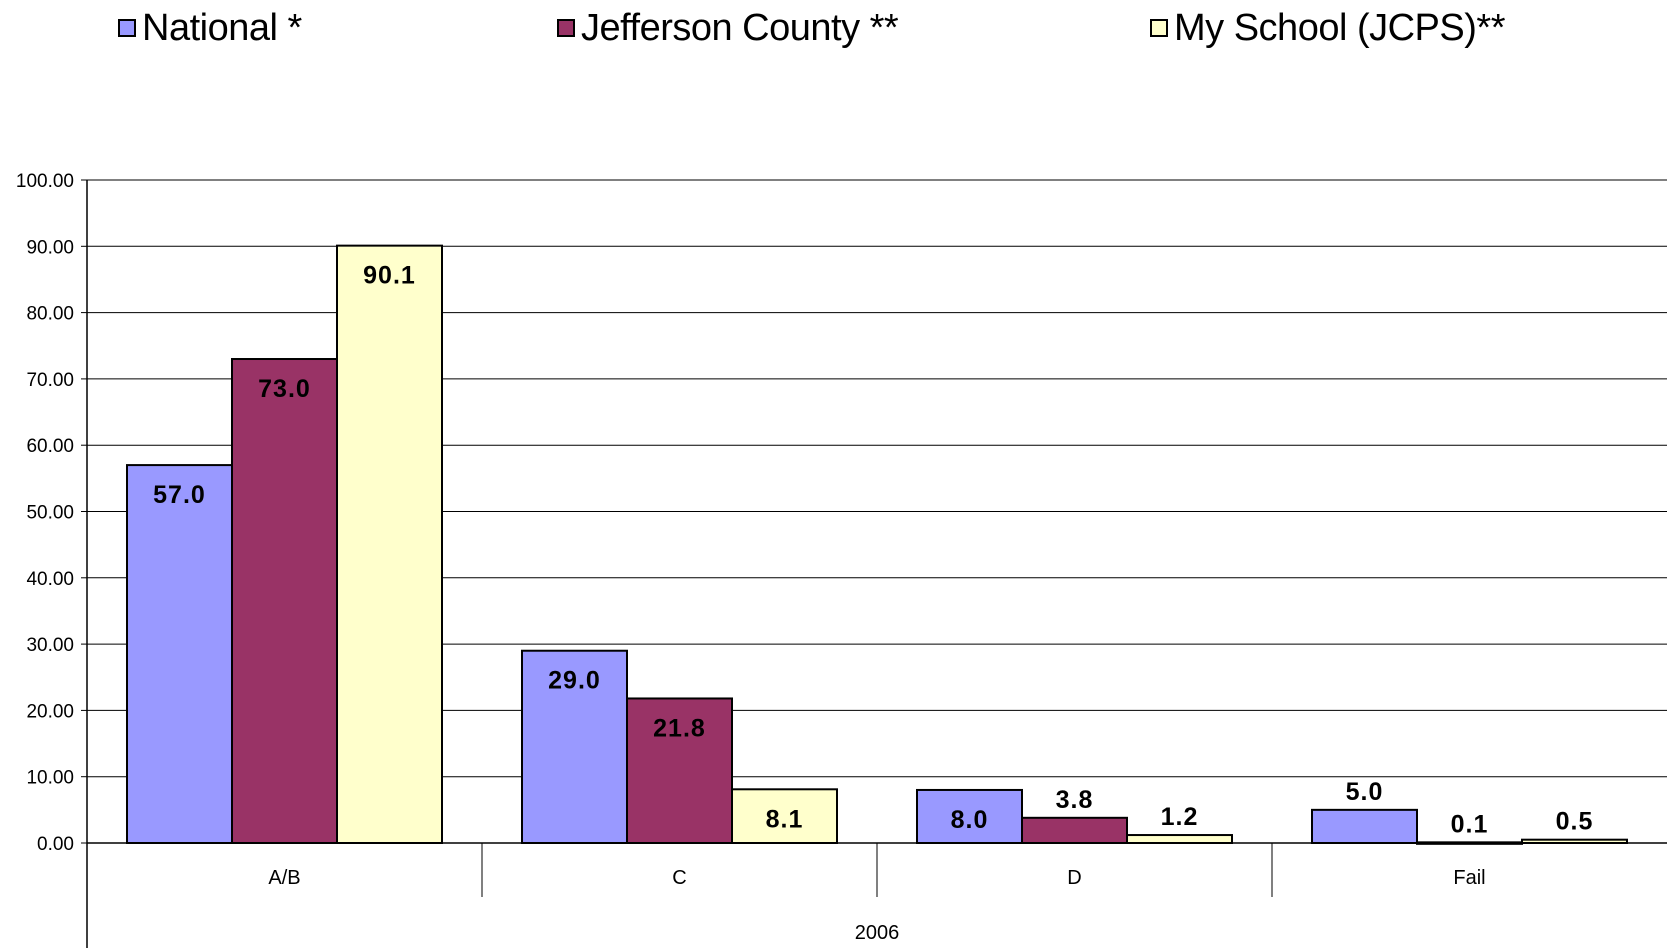  Describe the element at coordinates (1075, 800) in the screenshot. I see `data-label: 3.8` at that location.